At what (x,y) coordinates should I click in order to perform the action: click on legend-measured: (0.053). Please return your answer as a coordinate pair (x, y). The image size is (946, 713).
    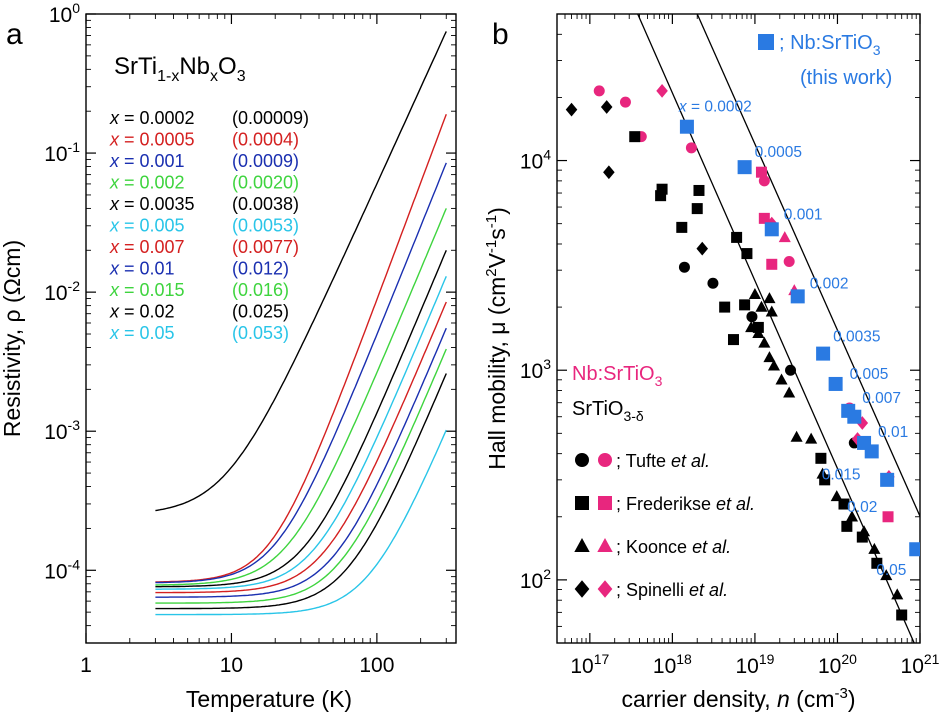
    Looking at the image, I should click on (260, 333).